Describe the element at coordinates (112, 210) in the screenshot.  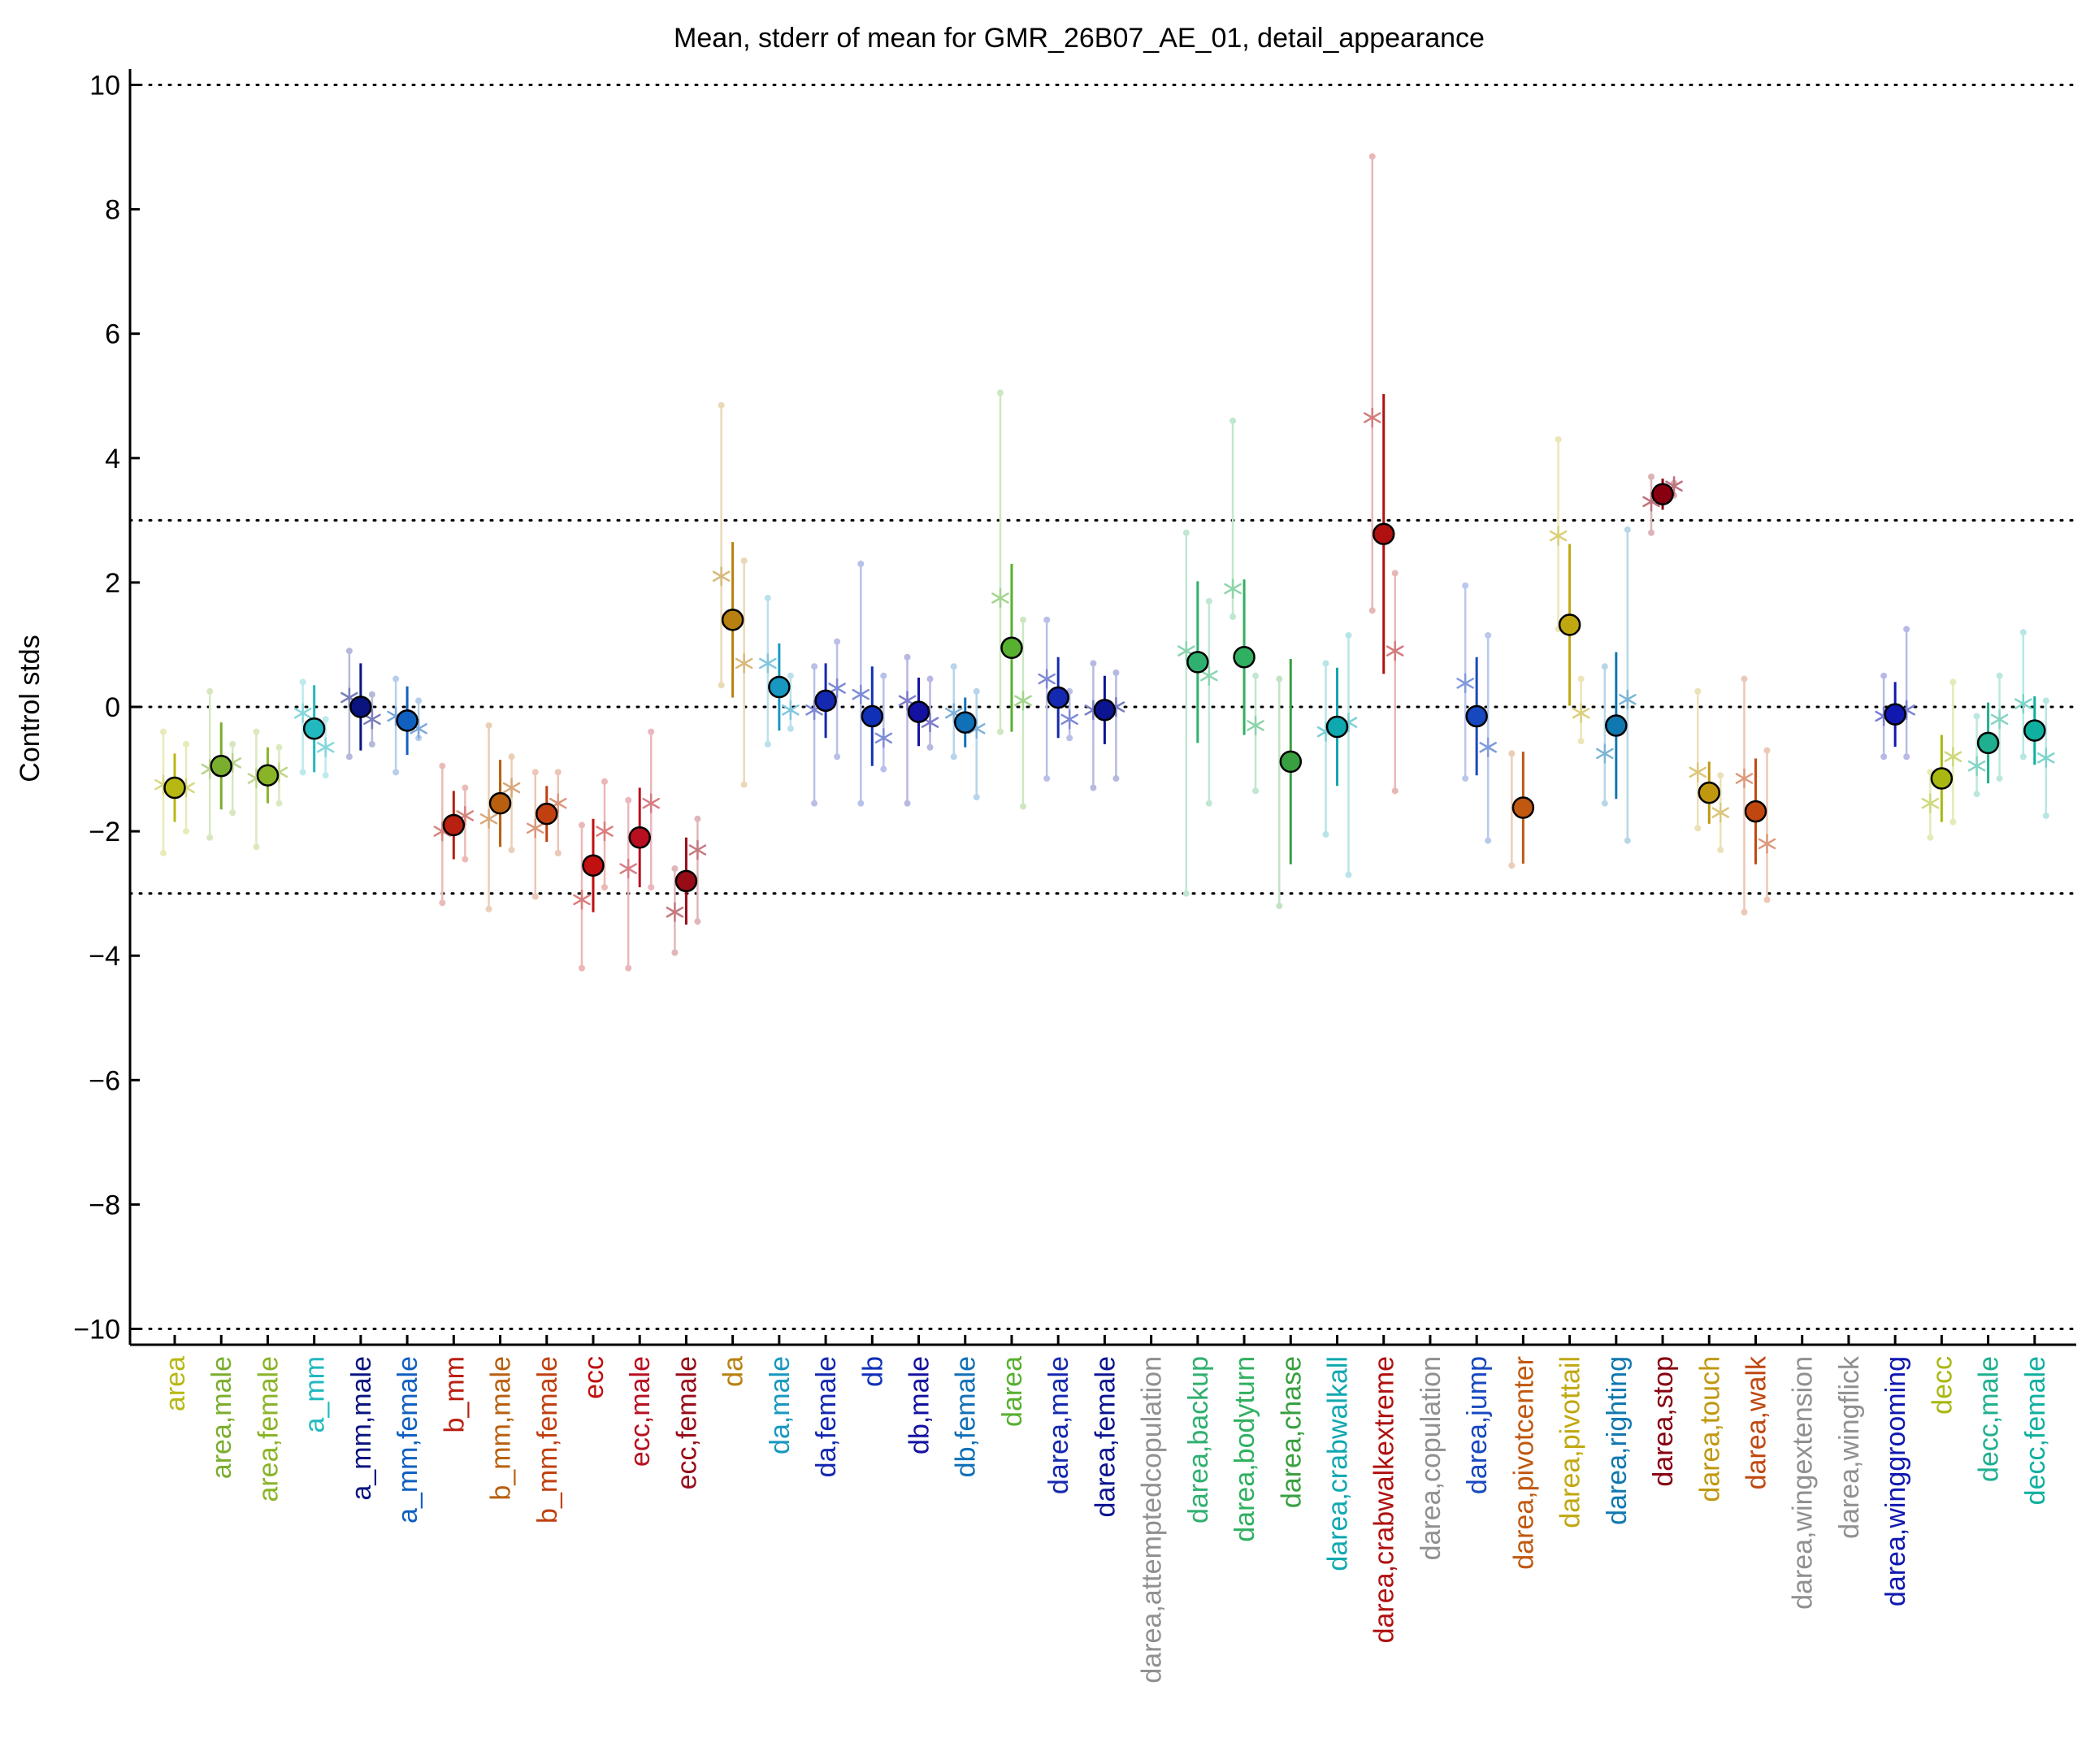
I see `y-tick-label: 8` at that location.